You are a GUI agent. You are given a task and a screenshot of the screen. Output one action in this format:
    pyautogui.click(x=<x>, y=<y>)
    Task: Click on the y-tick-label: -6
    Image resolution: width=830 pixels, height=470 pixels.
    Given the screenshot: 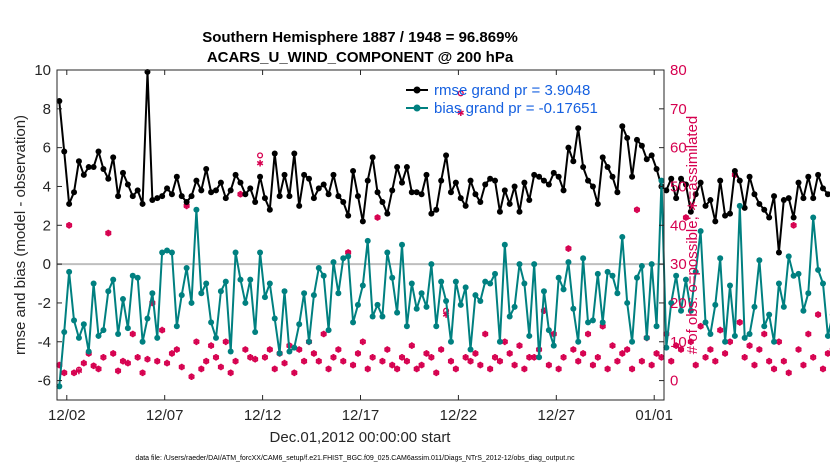 What is the action you would take?
    pyautogui.click(x=44, y=381)
    